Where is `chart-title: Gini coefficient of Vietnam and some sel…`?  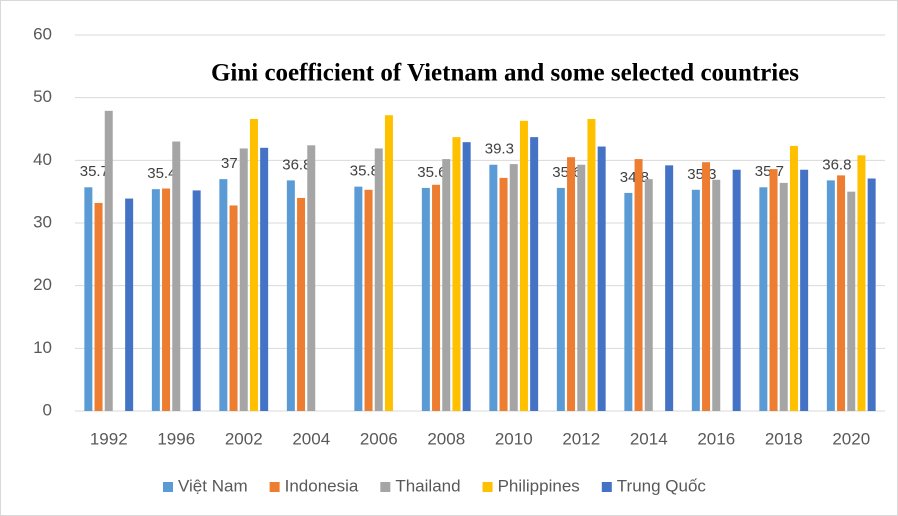
chart-title: Gini coefficient of Vietnam and some sel… is located at coordinates (505, 73).